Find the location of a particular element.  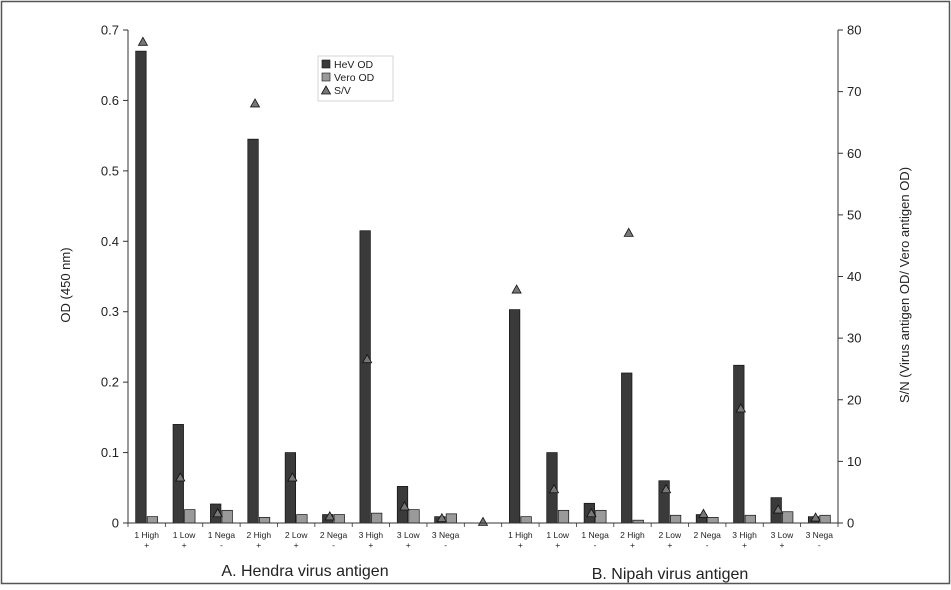

y2-tick-label: 0 is located at coordinates (850, 523).